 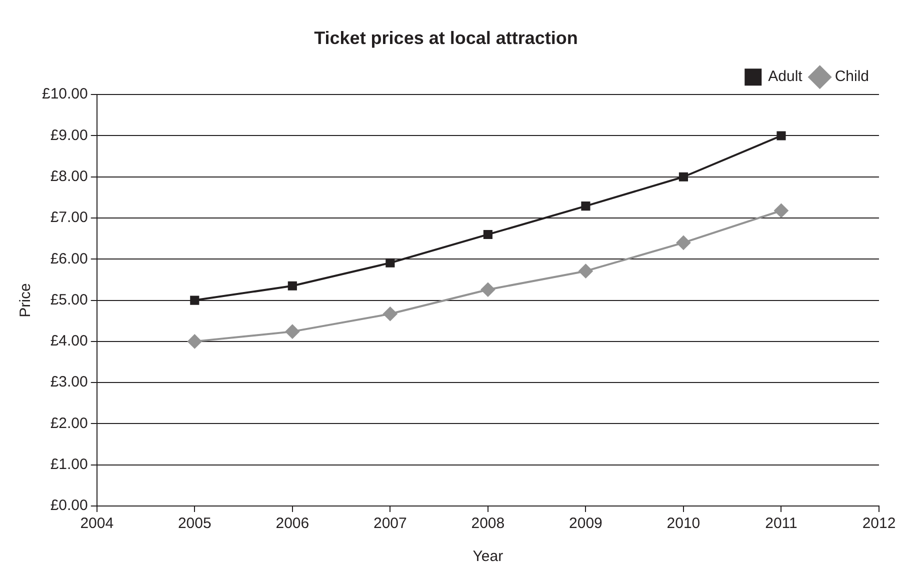 I want to click on legend-label: Adult, so click(x=786, y=77).